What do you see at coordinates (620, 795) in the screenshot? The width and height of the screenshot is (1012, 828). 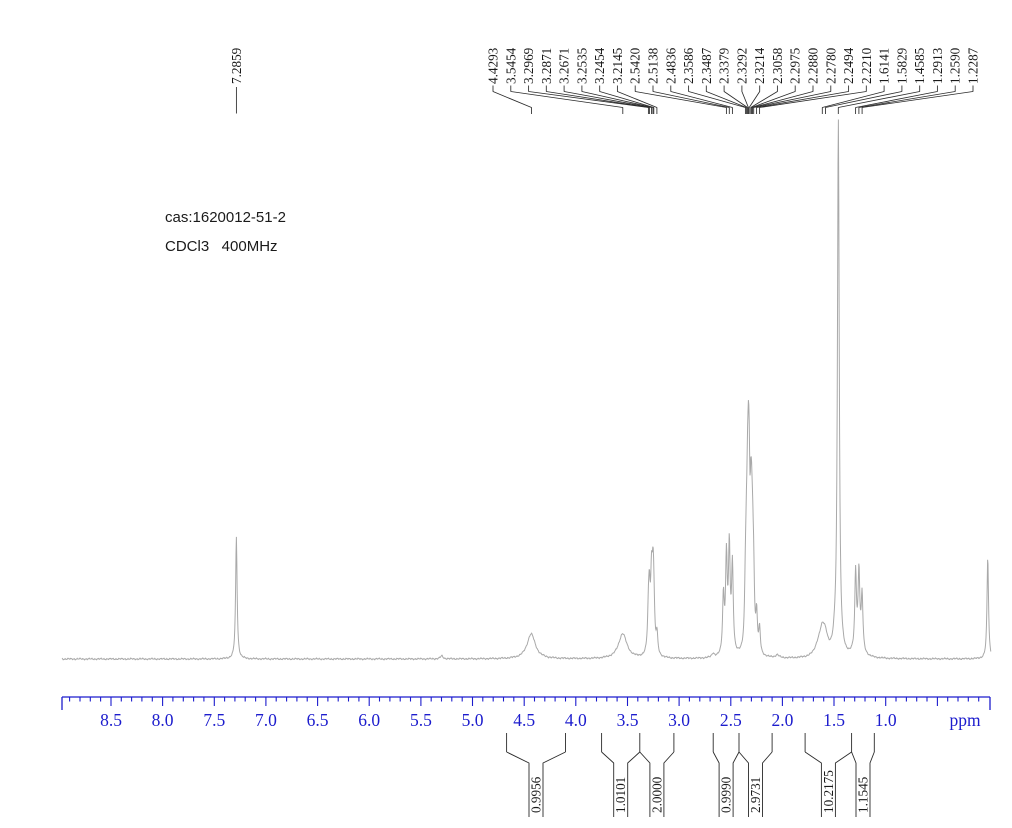 I see `integral-value-label: 1.0101` at bounding box center [620, 795].